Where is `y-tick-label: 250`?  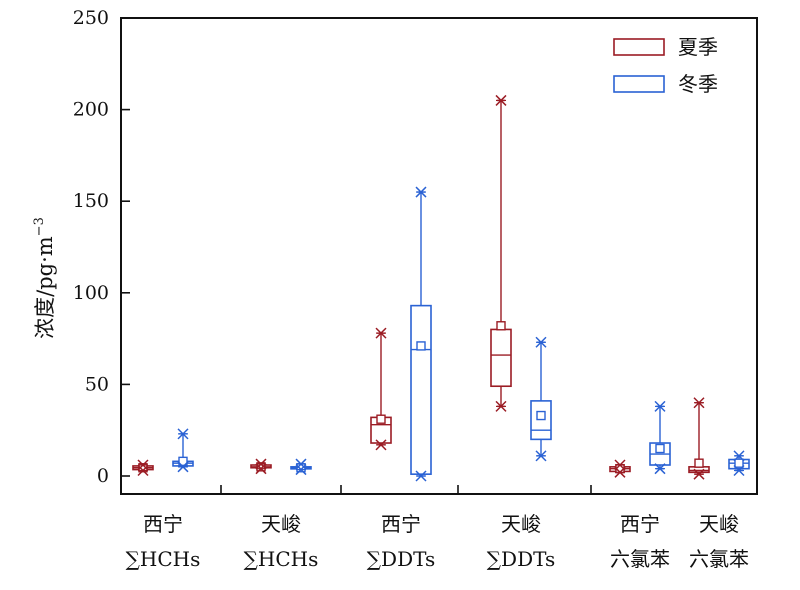
y-tick-label: 250 is located at coordinates (91, 18).